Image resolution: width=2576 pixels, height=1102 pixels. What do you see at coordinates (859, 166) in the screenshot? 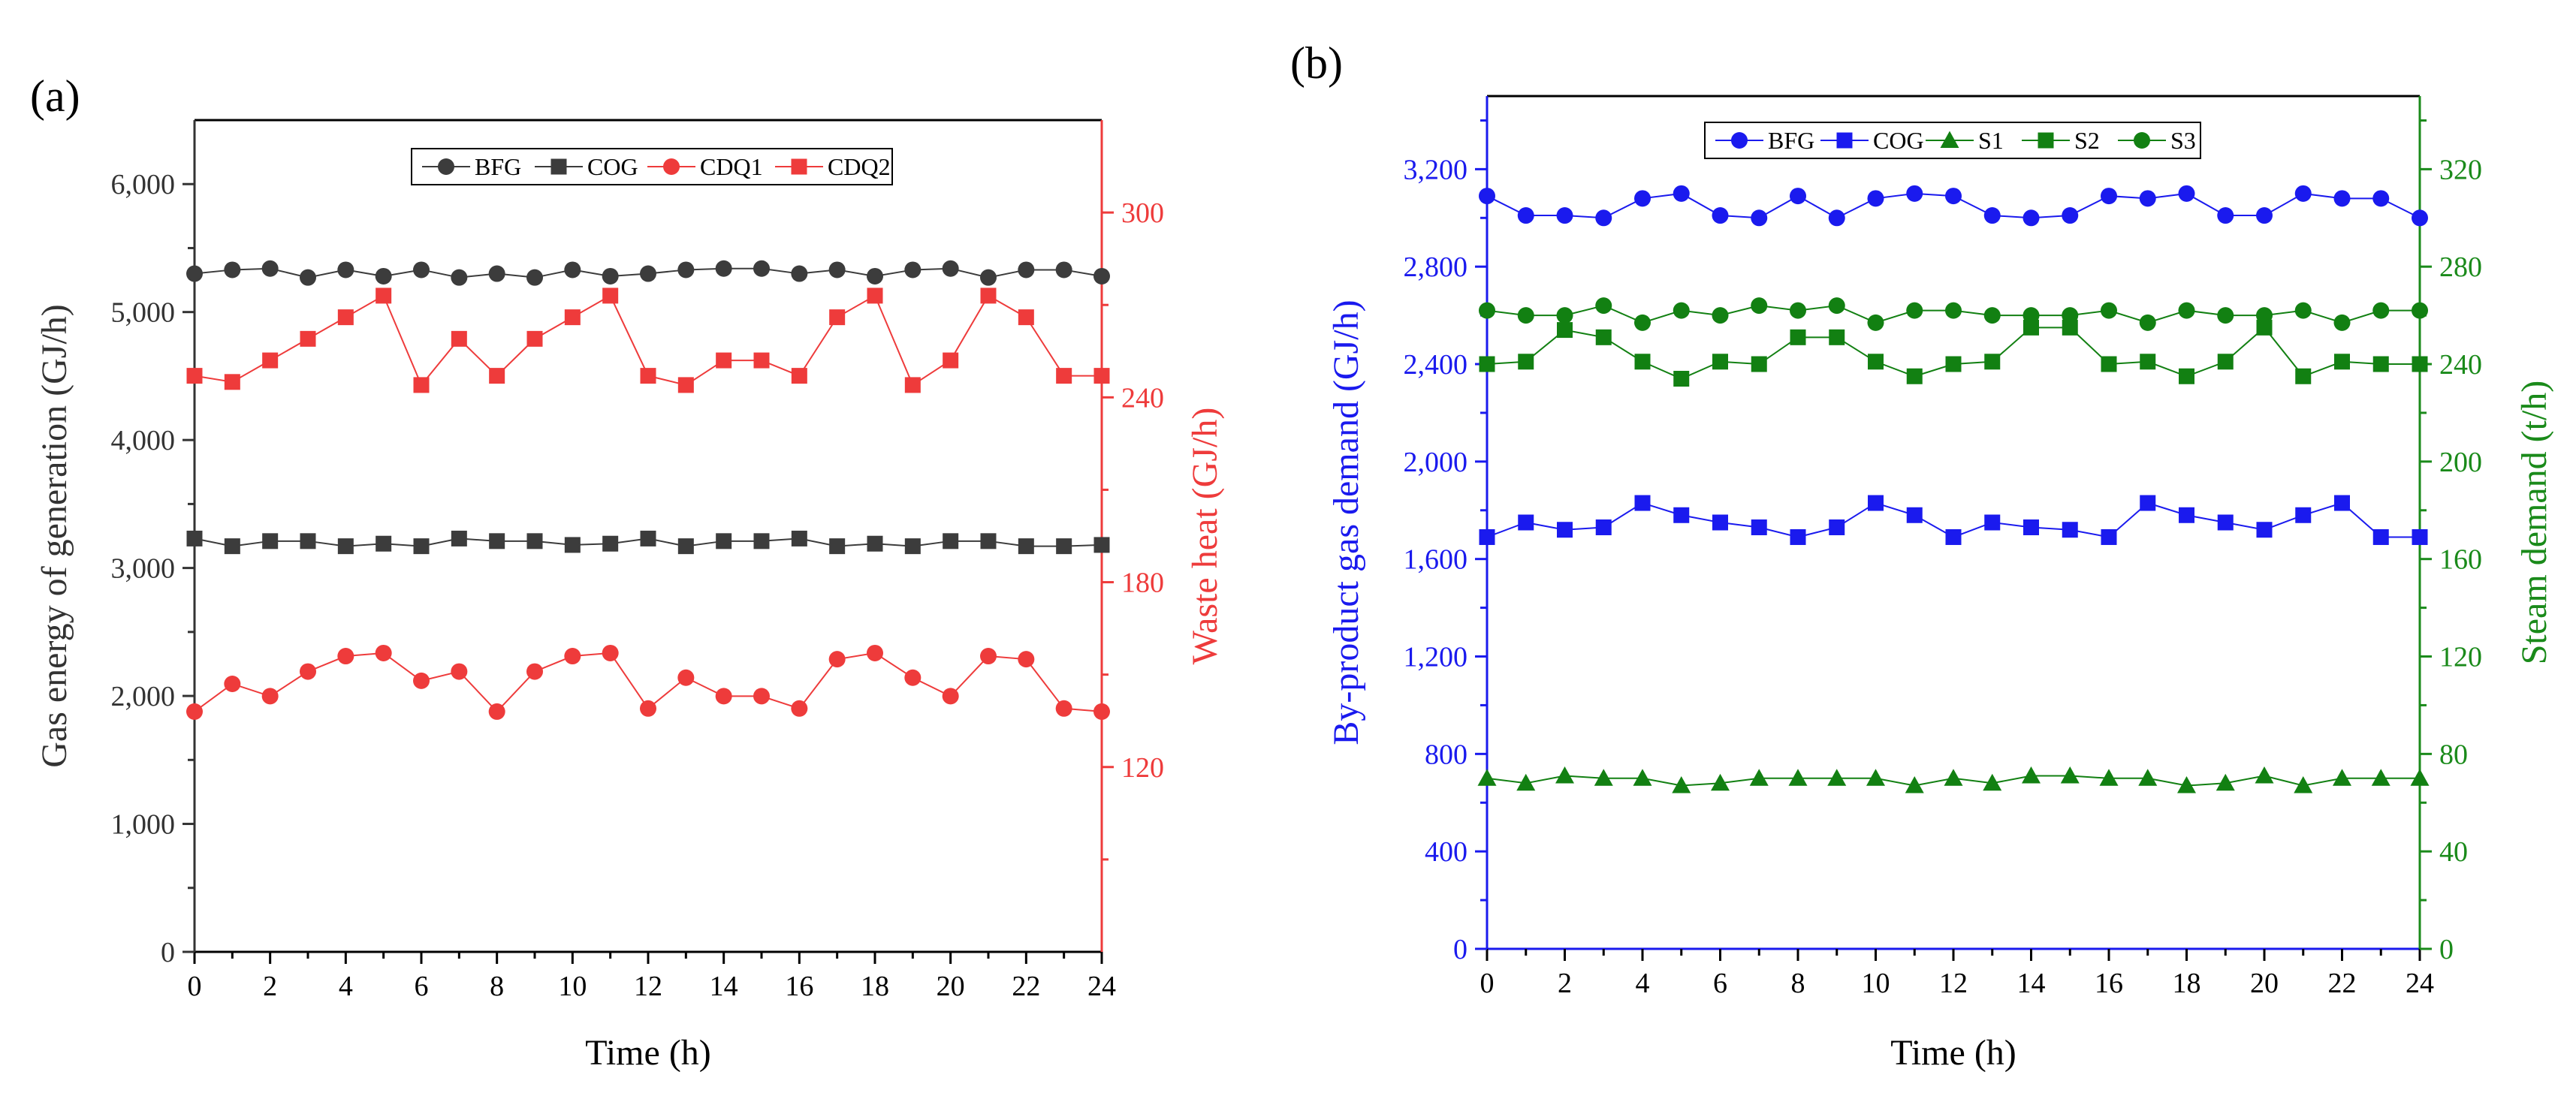
I see `legend-label: CDQ2` at bounding box center [859, 166].